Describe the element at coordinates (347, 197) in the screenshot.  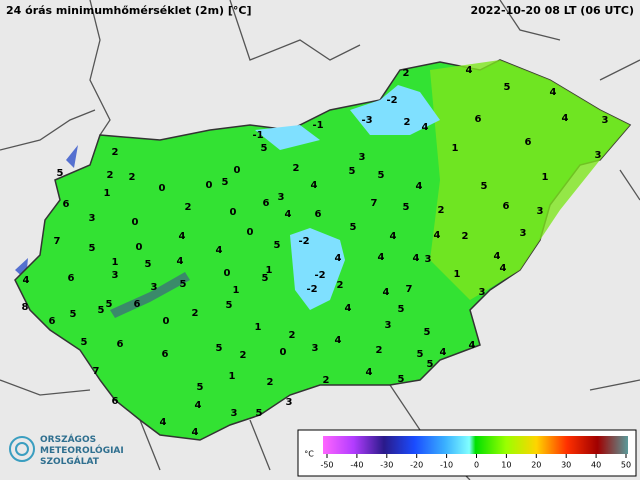
I see `cold-zone` at that location.